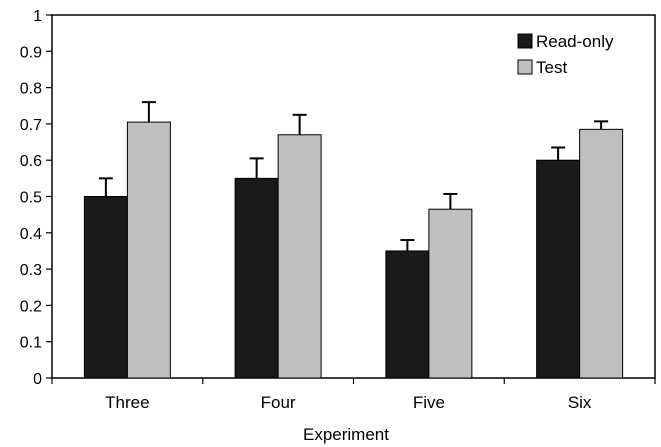 The width and height of the screenshot is (661, 447). What do you see at coordinates (601, 253) in the screenshot?
I see `bar-test-six` at bounding box center [601, 253].